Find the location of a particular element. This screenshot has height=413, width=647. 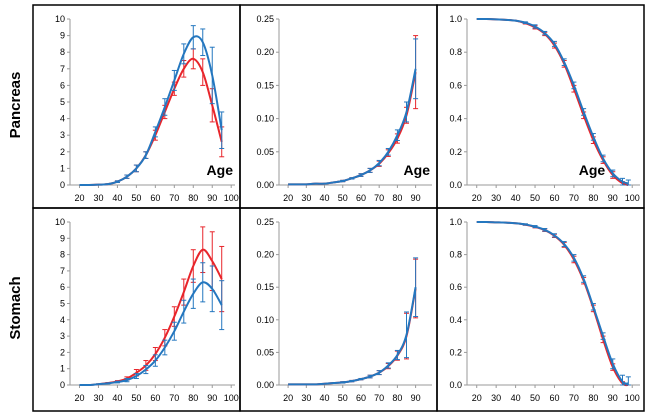

y-tick-label: 0.10 is located at coordinates (265, 320).